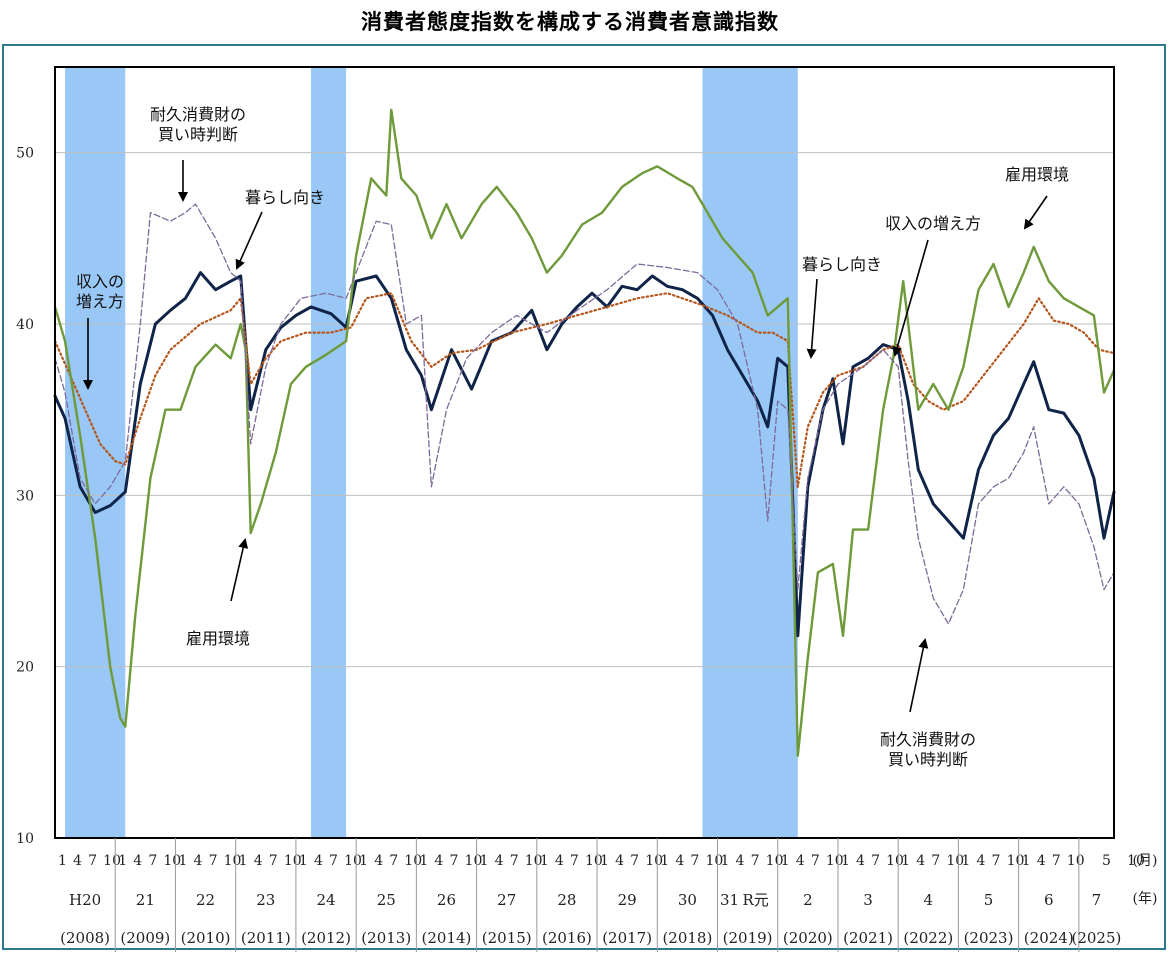 The height and width of the screenshot is (955, 1170). What do you see at coordinates (145, 900) in the screenshot?
I see `era-year-label: 21` at bounding box center [145, 900].